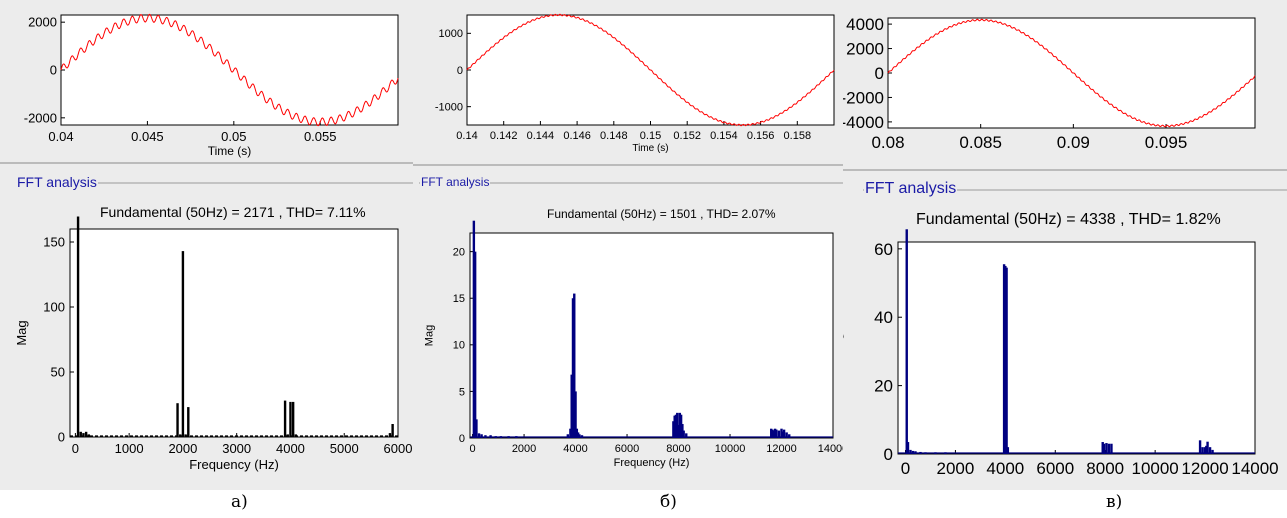 The width and height of the screenshot is (1287, 518). What do you see at coordinates (541, 136) in the screenshot?
I see `waveform-xtick-label: 0.144` at bounding box center [541, 136].